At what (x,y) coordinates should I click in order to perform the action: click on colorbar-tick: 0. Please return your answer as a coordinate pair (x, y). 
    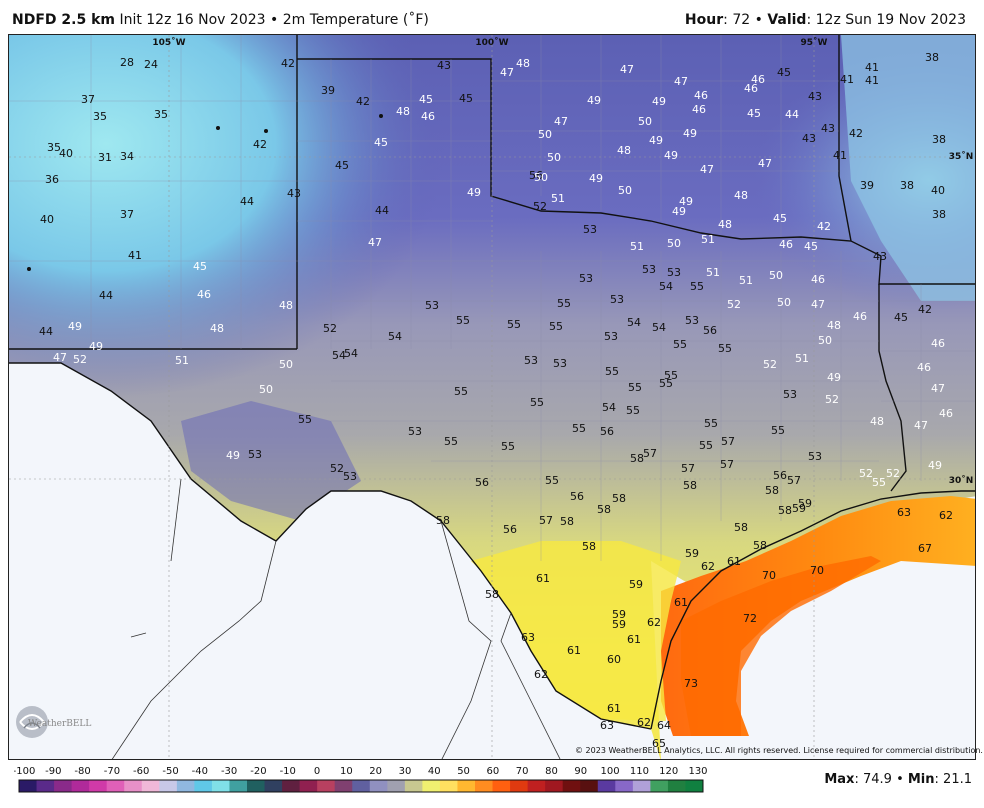
    Looking at the image, I should click on (317, 771).